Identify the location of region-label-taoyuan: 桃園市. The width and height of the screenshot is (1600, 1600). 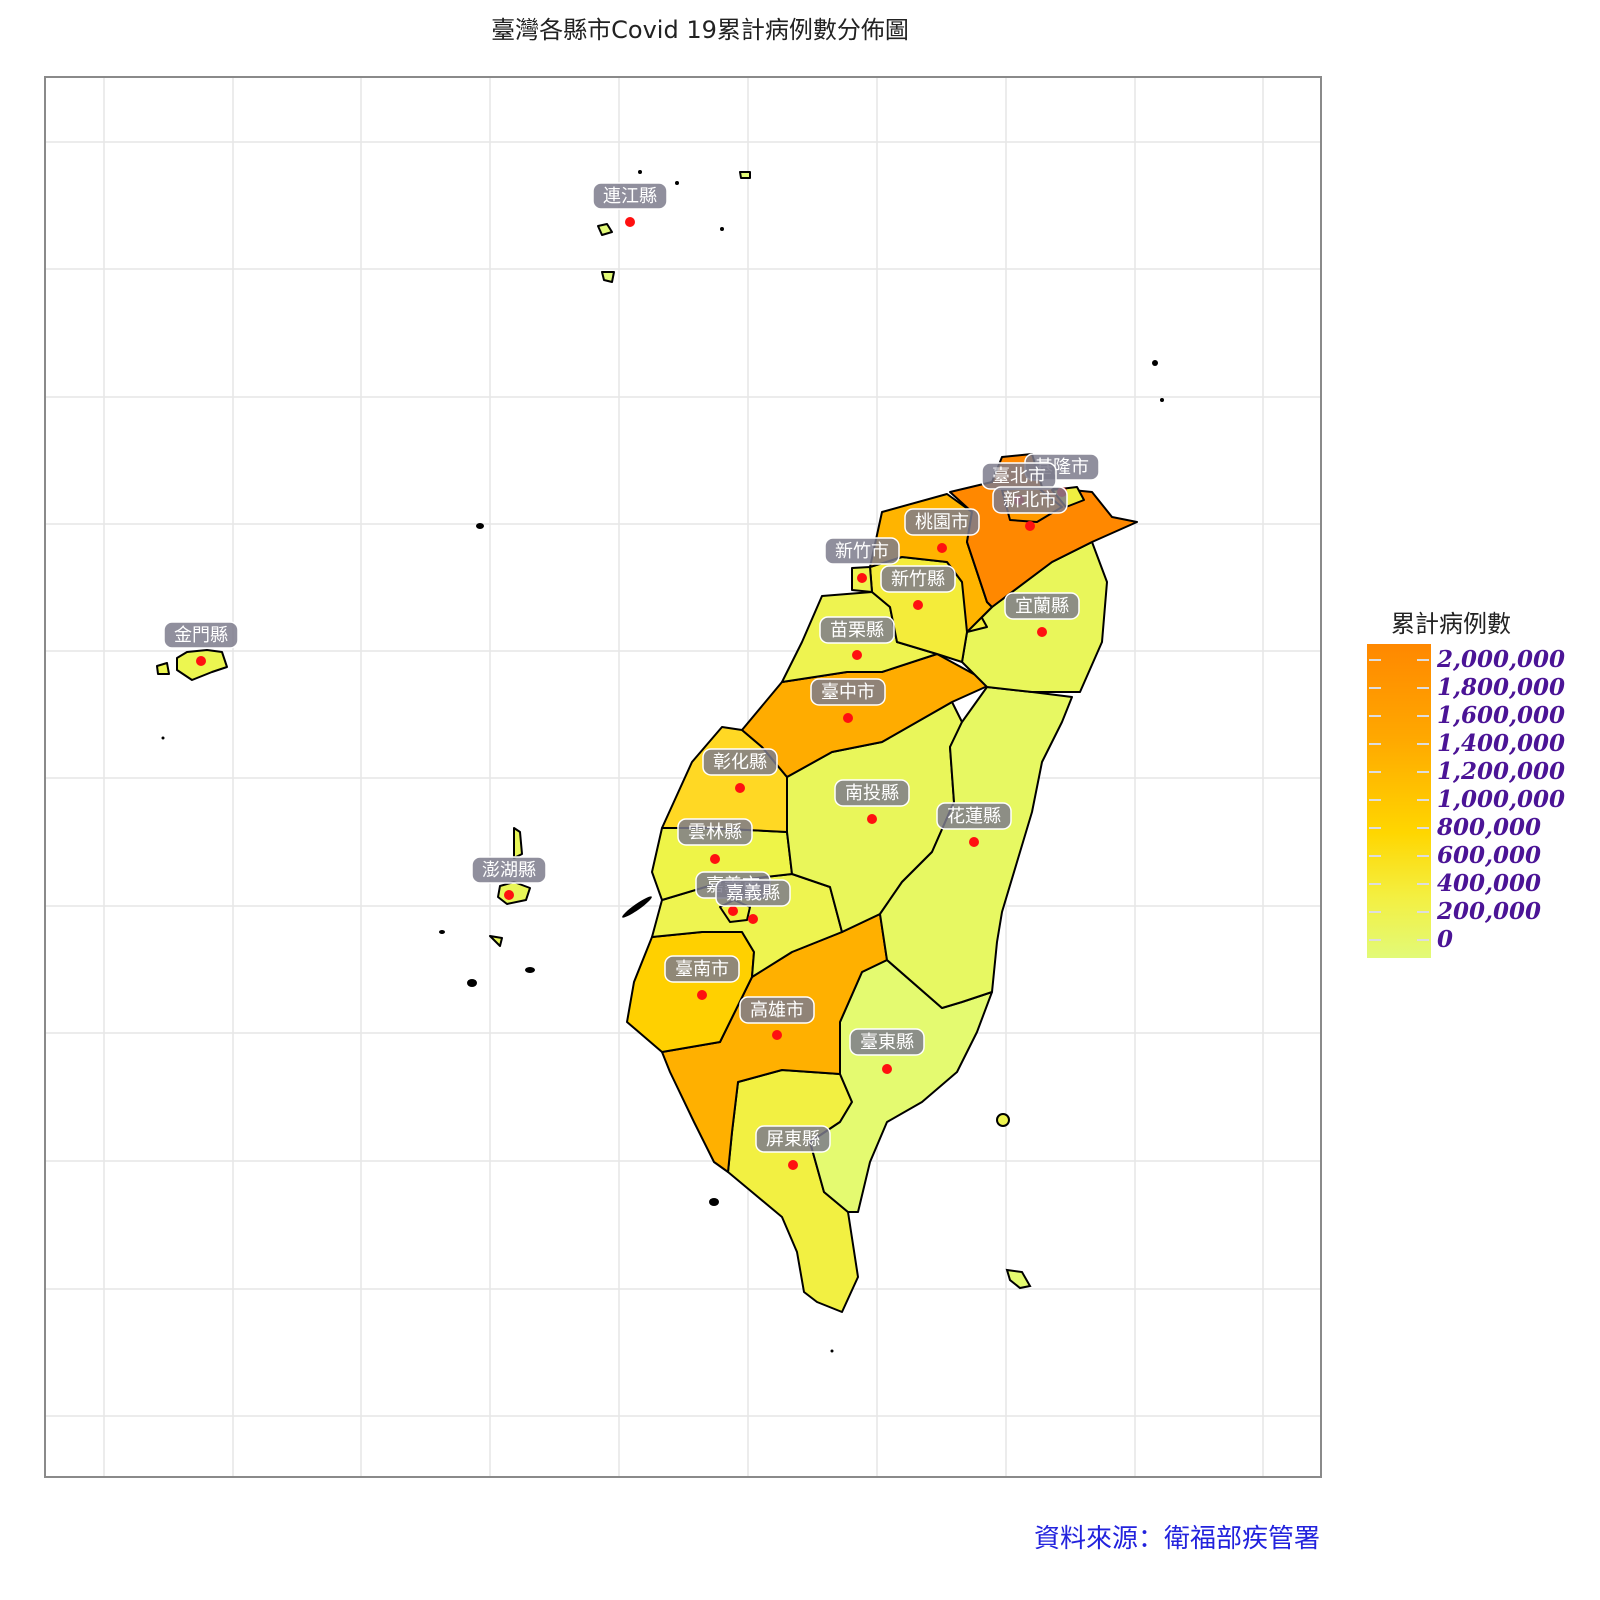
(942, 522).